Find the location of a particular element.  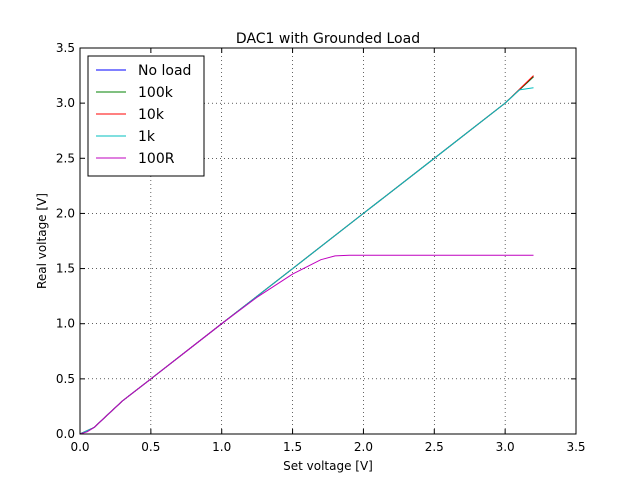

y-tick-label: 3.0 is located at coordinates (65, 103).